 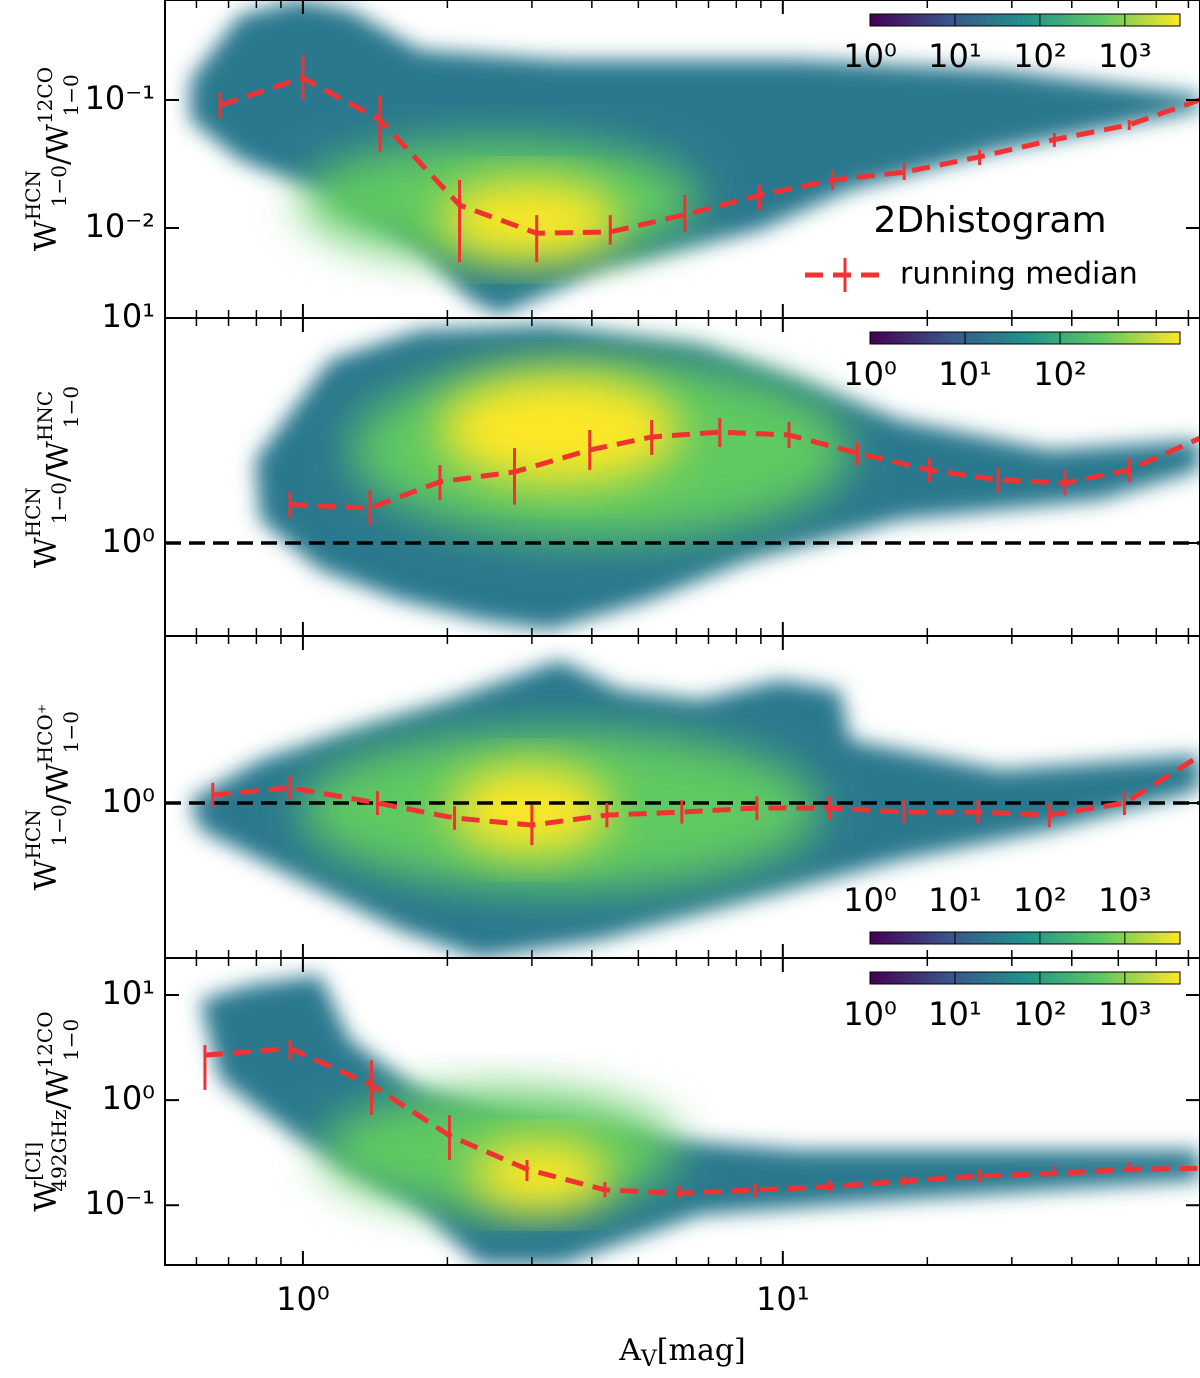 I want to click on label-sub: V, so click(x=649, y=1359).